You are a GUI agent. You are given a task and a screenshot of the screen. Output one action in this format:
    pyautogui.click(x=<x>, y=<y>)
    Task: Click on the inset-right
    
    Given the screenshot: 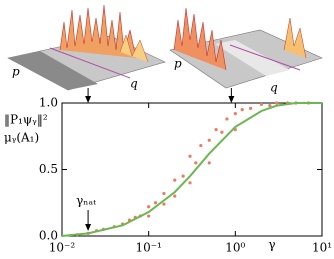 What is the action you would take?
    pyautogui.click(x=246, y=48)
    